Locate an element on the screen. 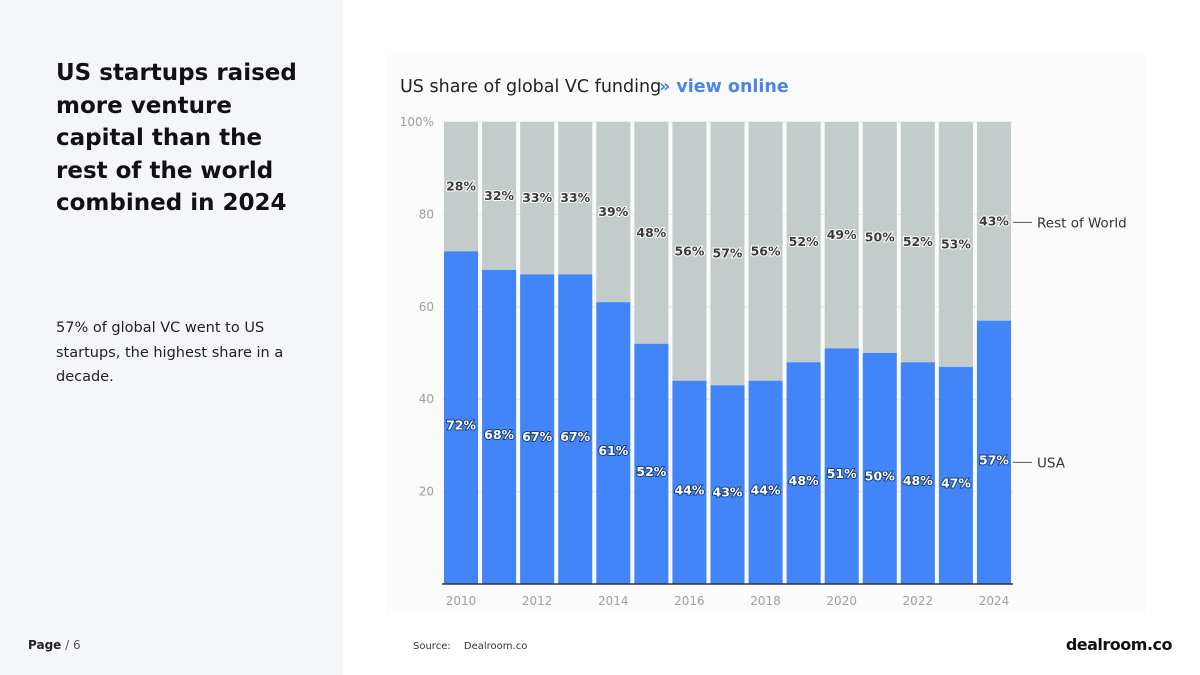 The height and width of the screenshot is (675, 1200). dealroom-logo: dealroom.co is located at coordinates (1119, 644).